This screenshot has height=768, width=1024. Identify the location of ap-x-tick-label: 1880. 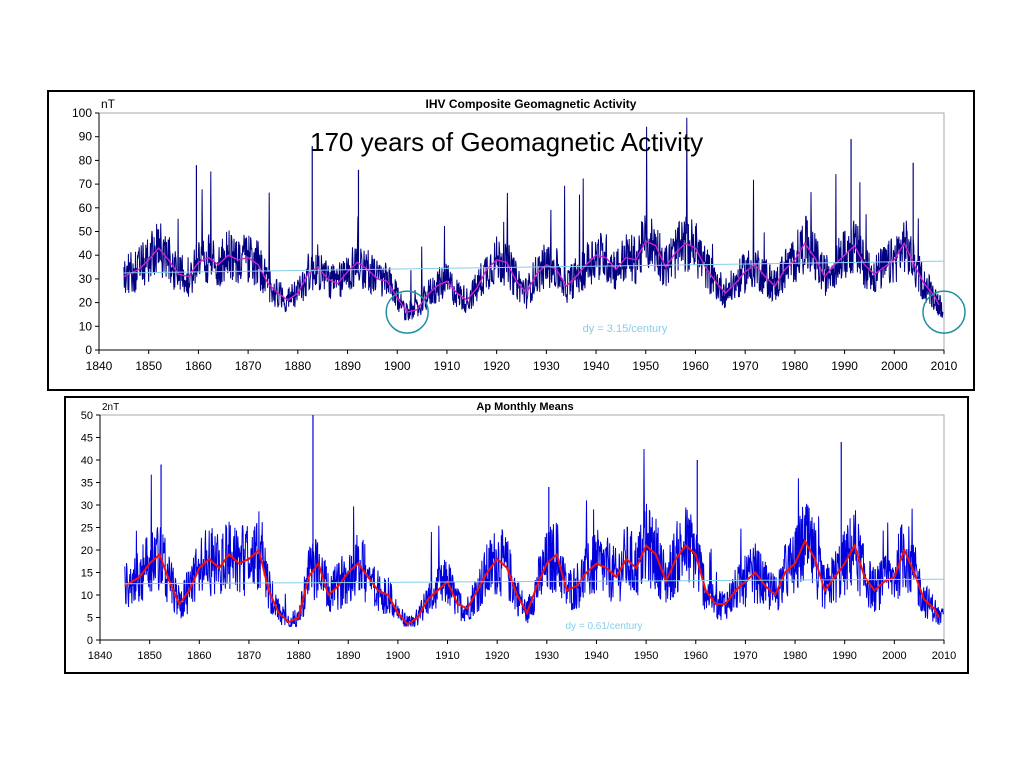
(298, 656).